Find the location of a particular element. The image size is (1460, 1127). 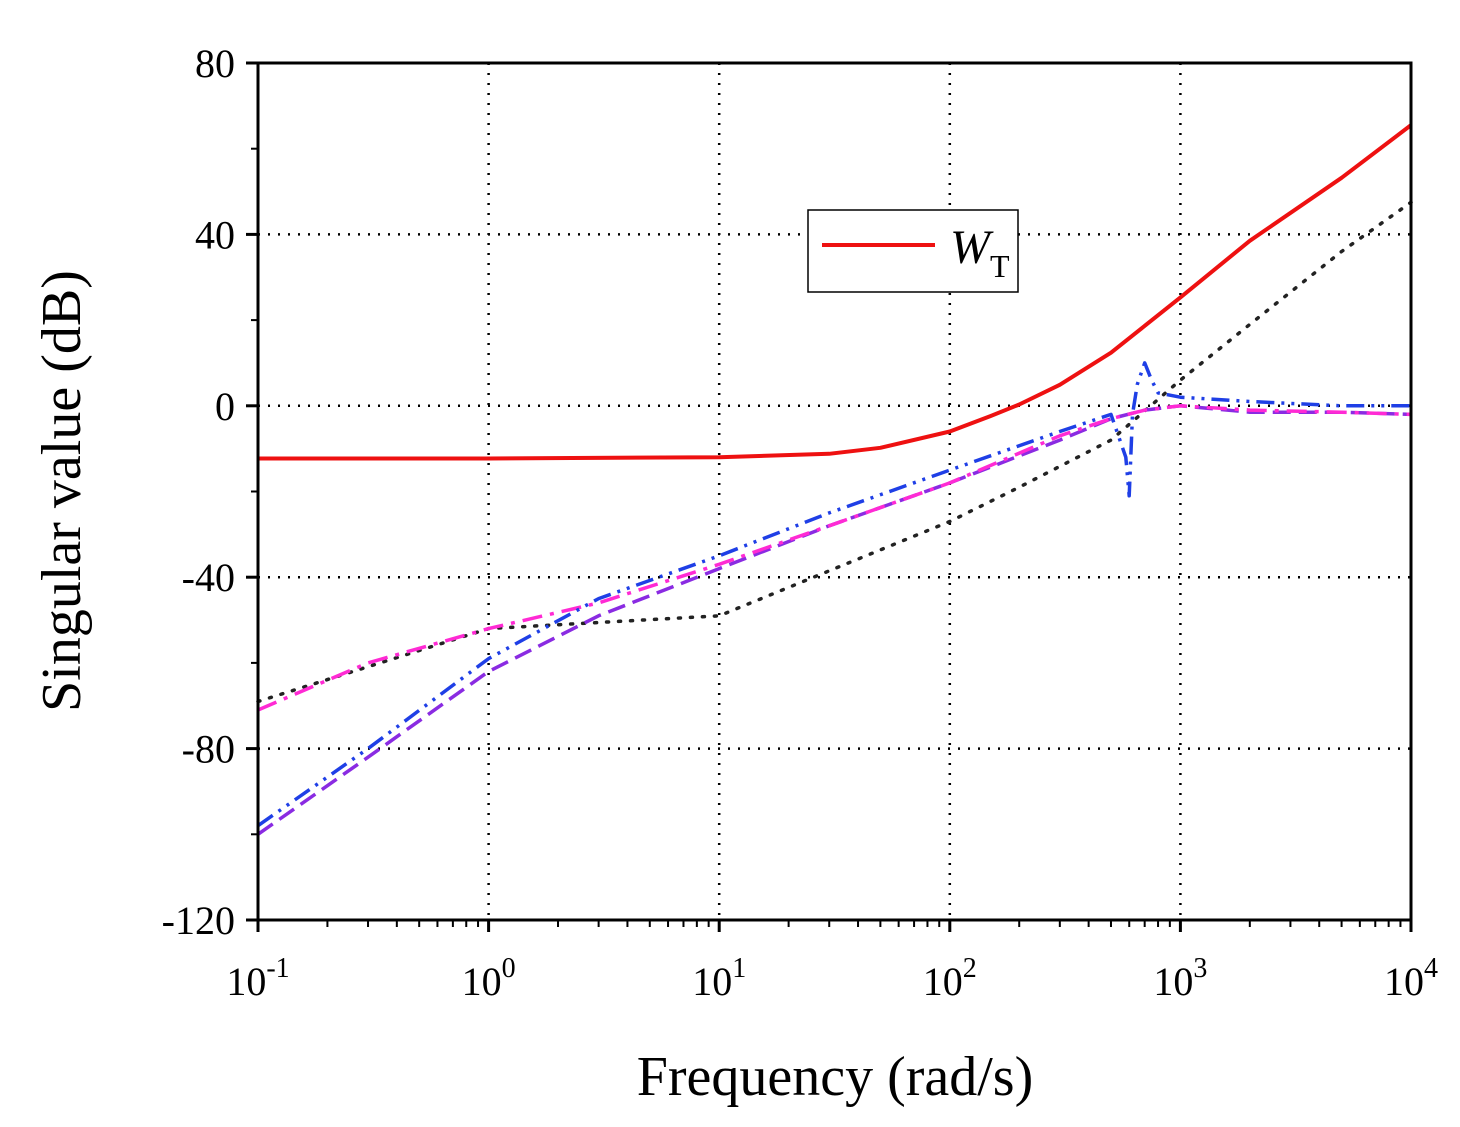

legend-label-subscript: T is located at coordinates (1000, 266).